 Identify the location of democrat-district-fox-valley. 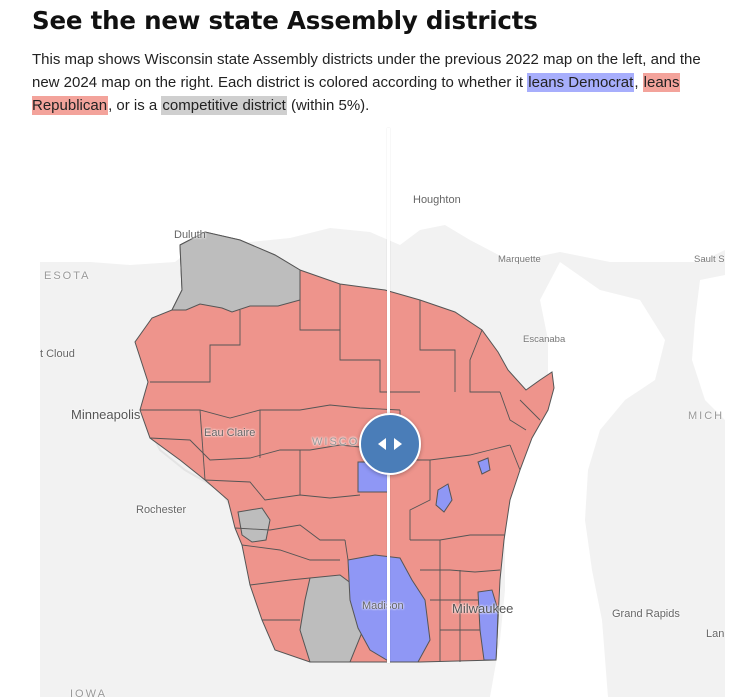
(484, 466).